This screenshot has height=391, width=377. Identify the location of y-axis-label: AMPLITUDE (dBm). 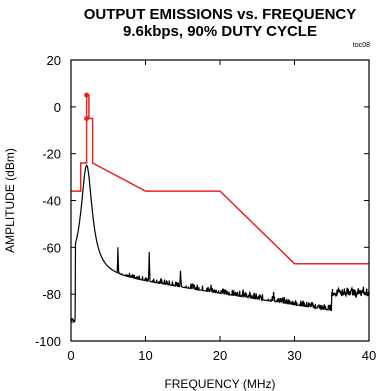
(10, 200).